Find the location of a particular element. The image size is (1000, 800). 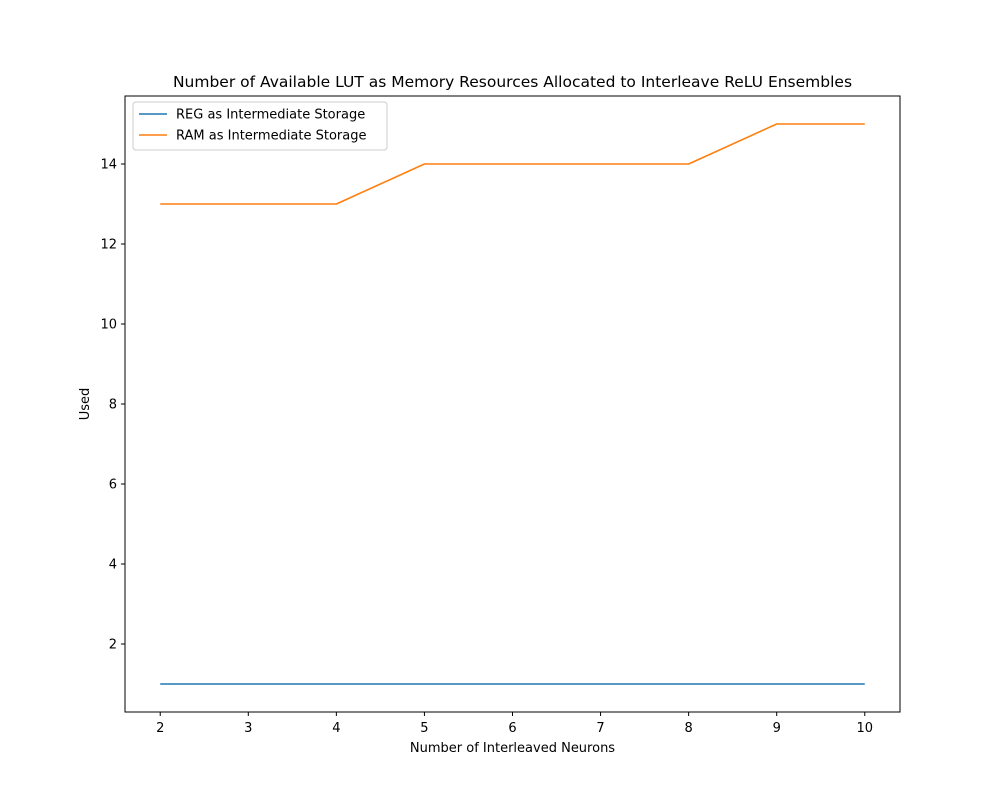

y-axis-ticks: 2 4 6 8 10 12 14 is located at coordinates (112, 405).